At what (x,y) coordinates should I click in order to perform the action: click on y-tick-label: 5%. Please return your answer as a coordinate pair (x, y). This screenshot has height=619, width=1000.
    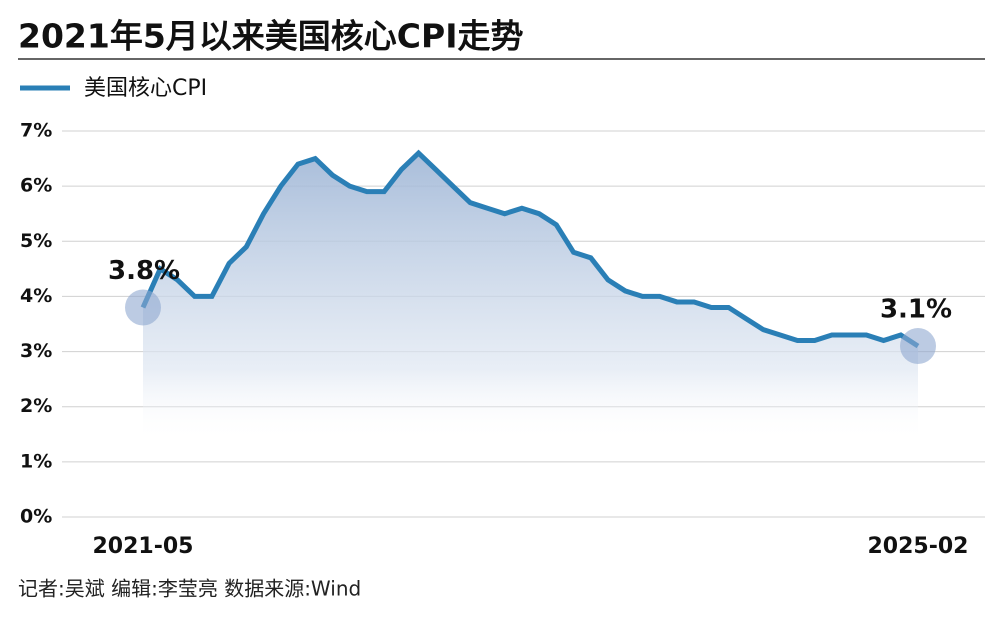
    Looking at the image, I should click on (36, 241).